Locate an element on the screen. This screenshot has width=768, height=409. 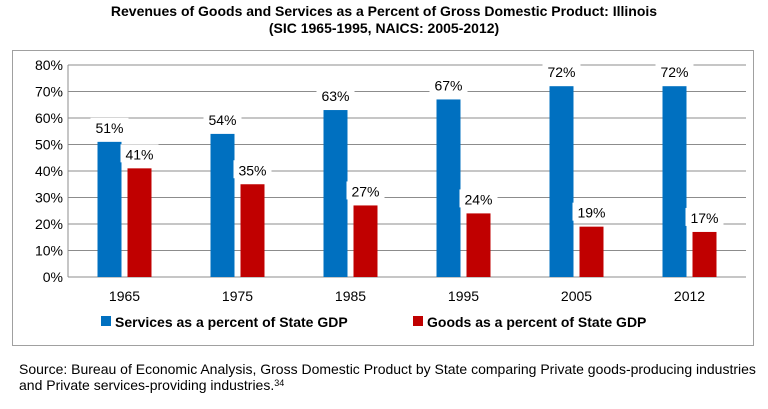
data-label: 24% is located at coordinates (478, 199).